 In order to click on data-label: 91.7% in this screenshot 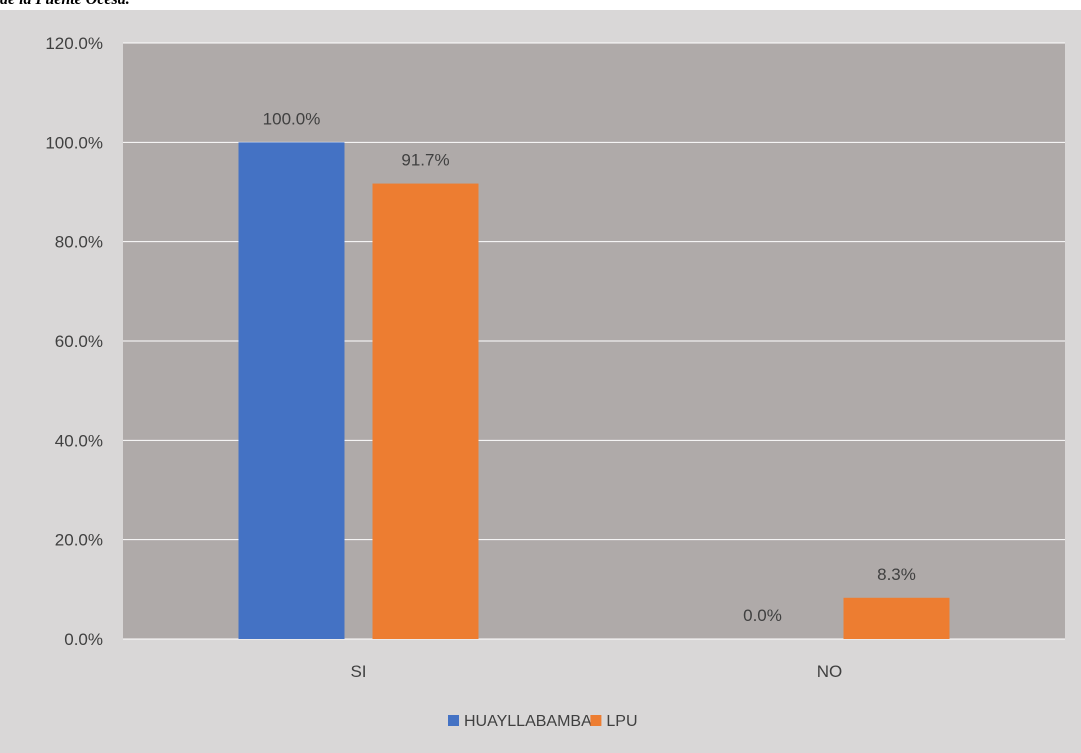, I will do `click(425, 160)`.